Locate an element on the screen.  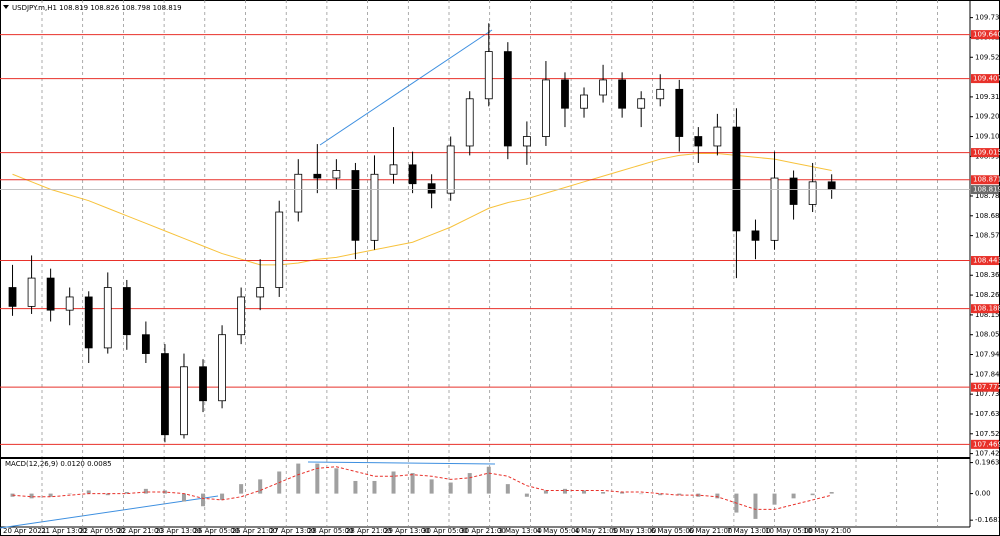
level-label: 107.469 is located at coordinates (986, 444).